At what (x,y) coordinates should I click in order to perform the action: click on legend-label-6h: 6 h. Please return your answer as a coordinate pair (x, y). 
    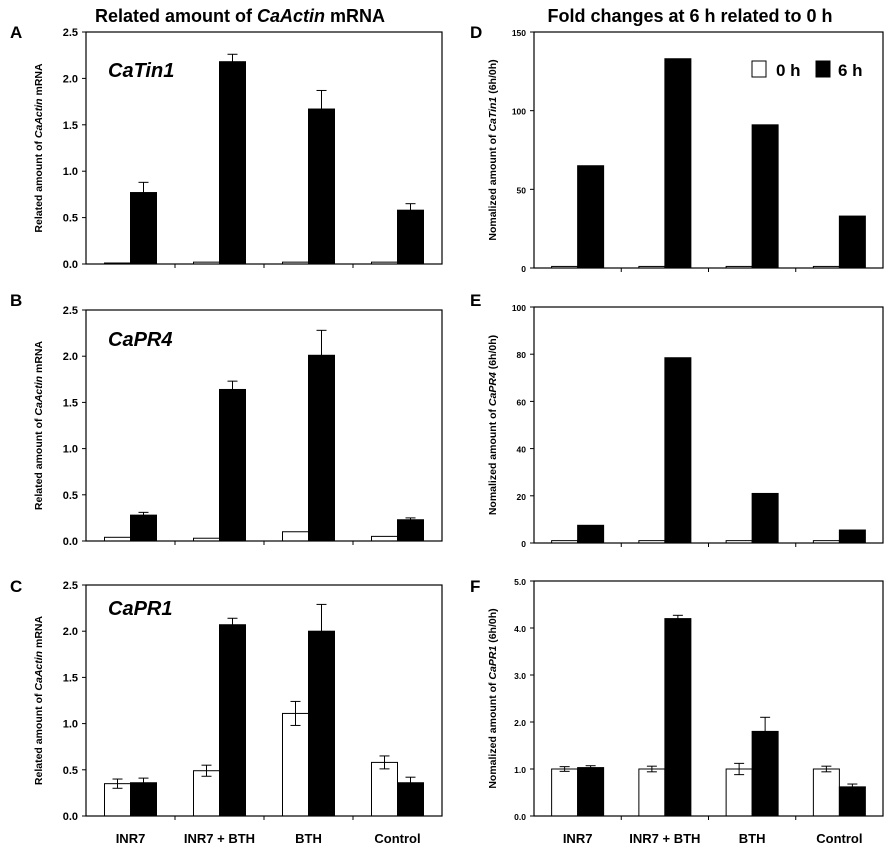
    Looking at the image, I should click on (850, 70).